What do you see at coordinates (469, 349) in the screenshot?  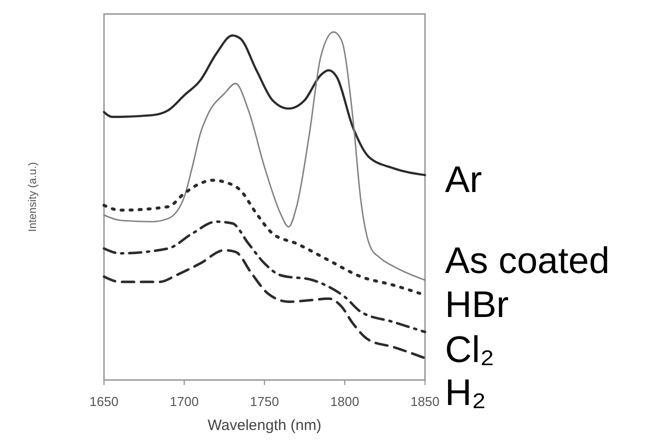 I see `series-label: Cl₂` at bounding box center [469, 349].